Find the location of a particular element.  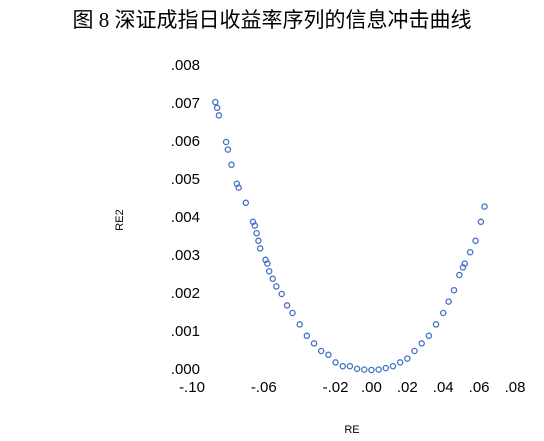

y-tick-label: .000 is located at coordinates (185, 369).